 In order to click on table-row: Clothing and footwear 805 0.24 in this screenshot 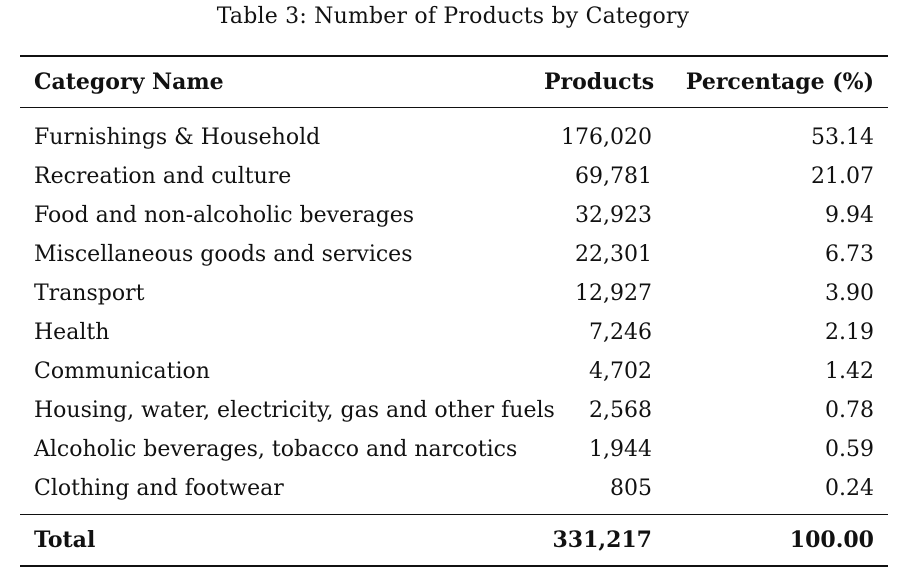, I will do `click(454, 492)`.